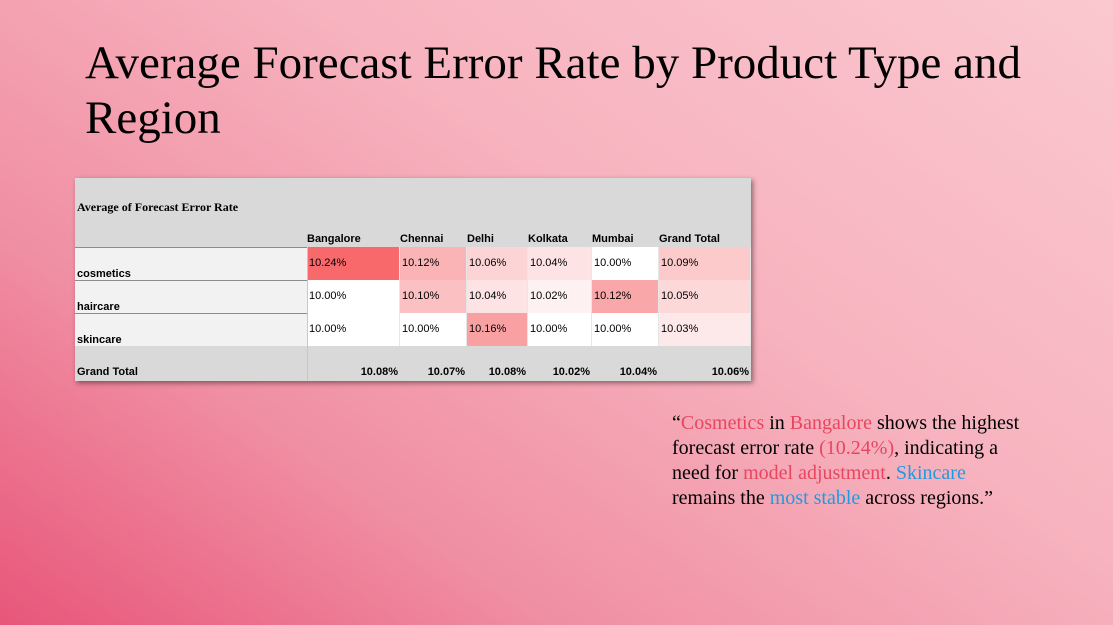  What do you see at coordinates (548, 239) in the screenshot?
I see `column-header-kolkata: Kolkata` at bounding box center [548, 239].